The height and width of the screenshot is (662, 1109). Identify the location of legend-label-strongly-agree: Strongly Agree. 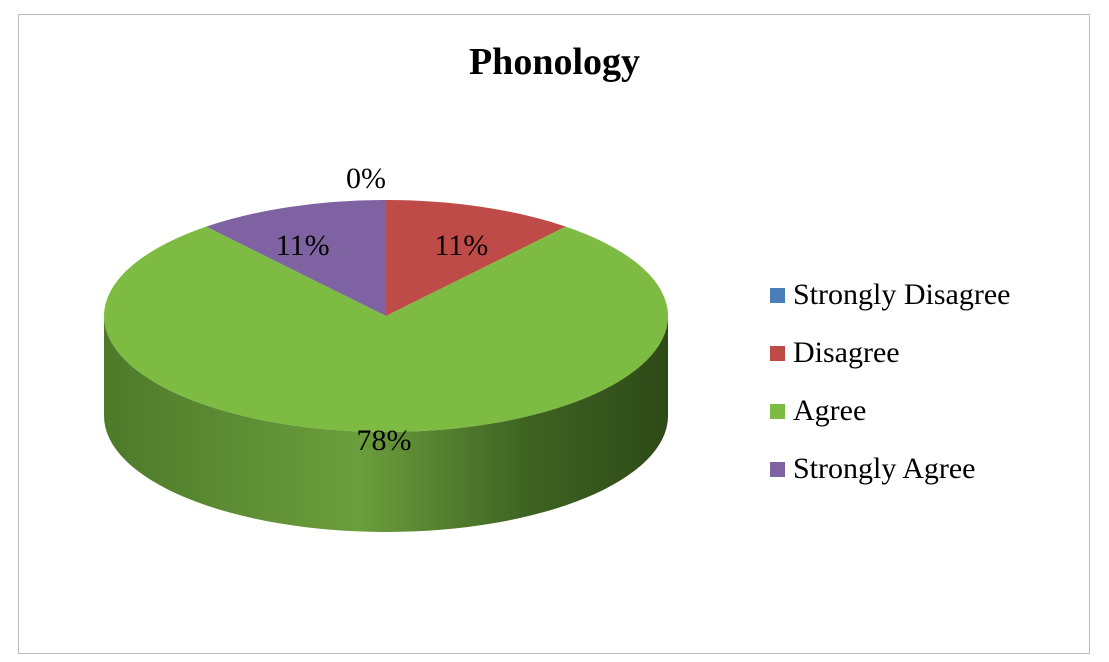
(884, 468).